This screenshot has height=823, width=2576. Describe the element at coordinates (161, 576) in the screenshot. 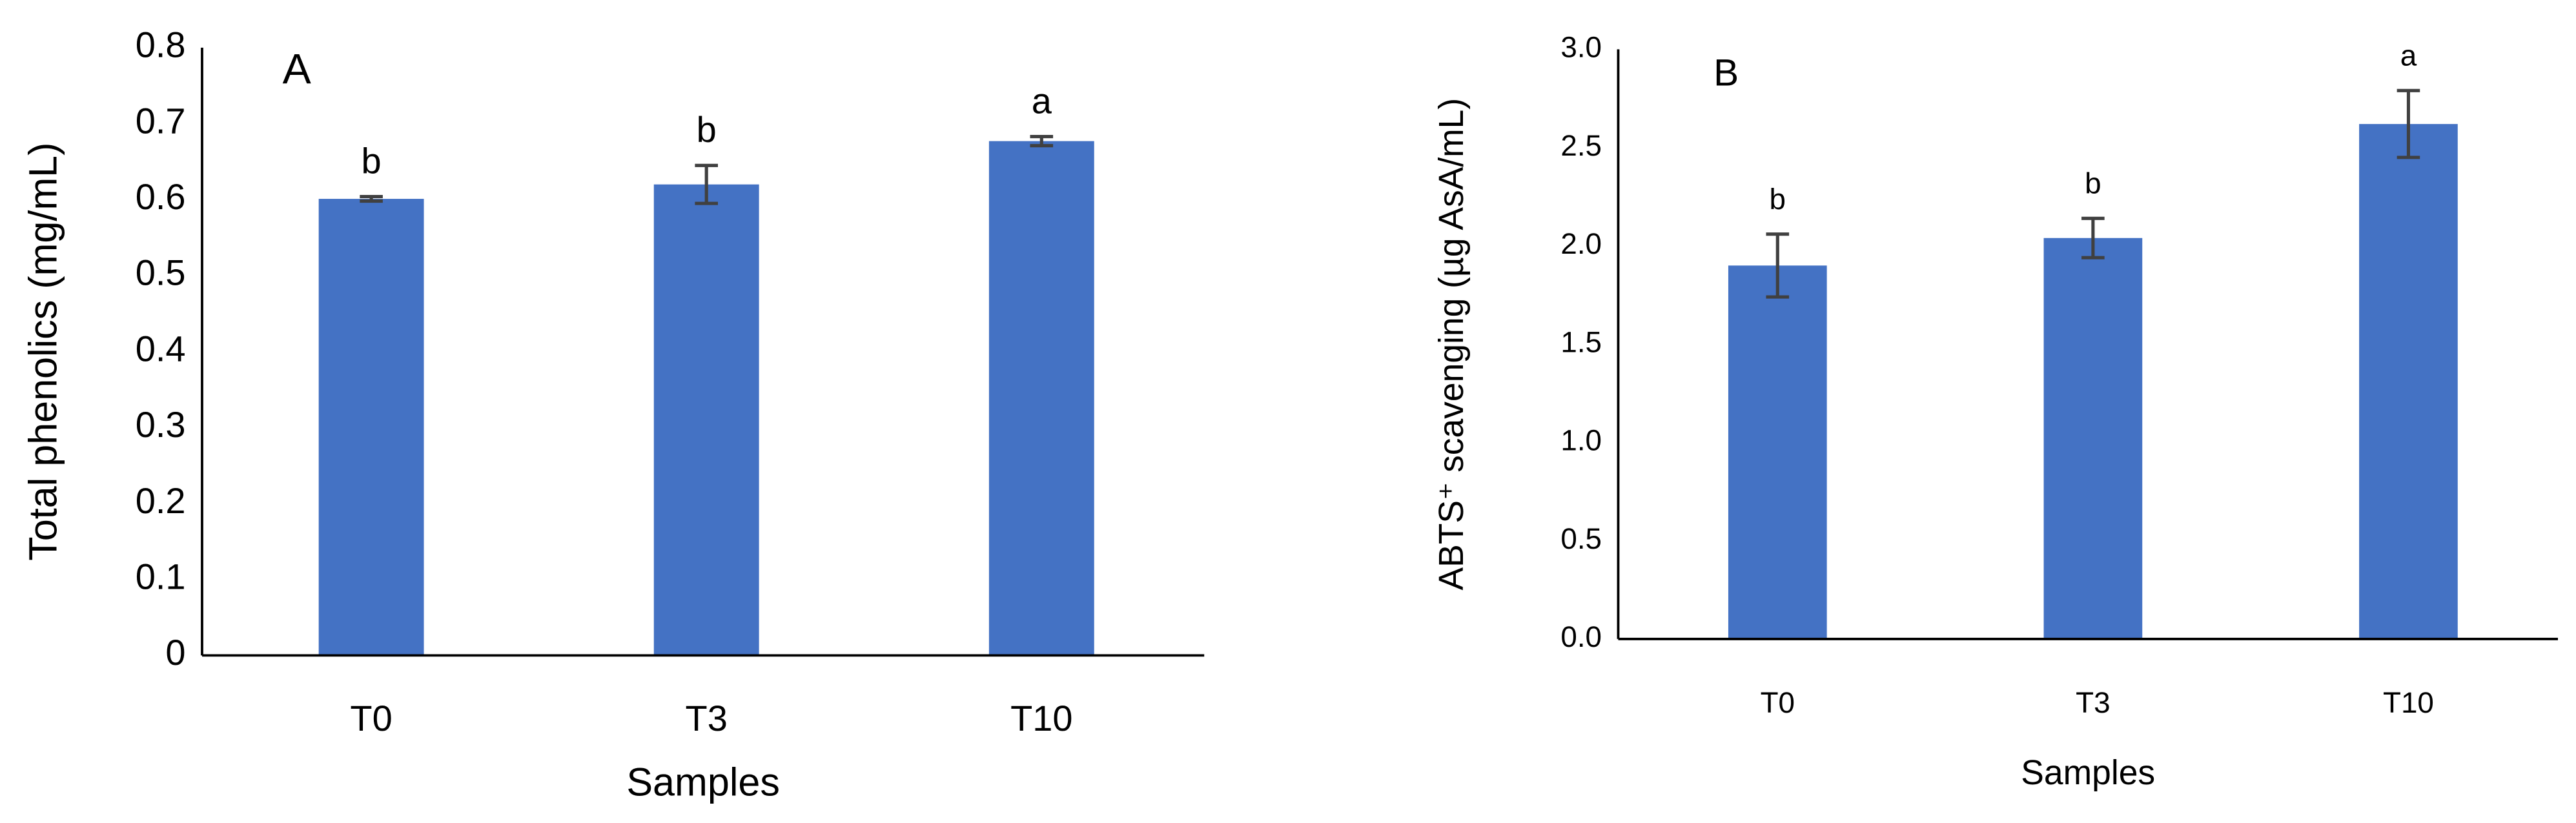

I see `y-tick-label: 0.1` at that location.